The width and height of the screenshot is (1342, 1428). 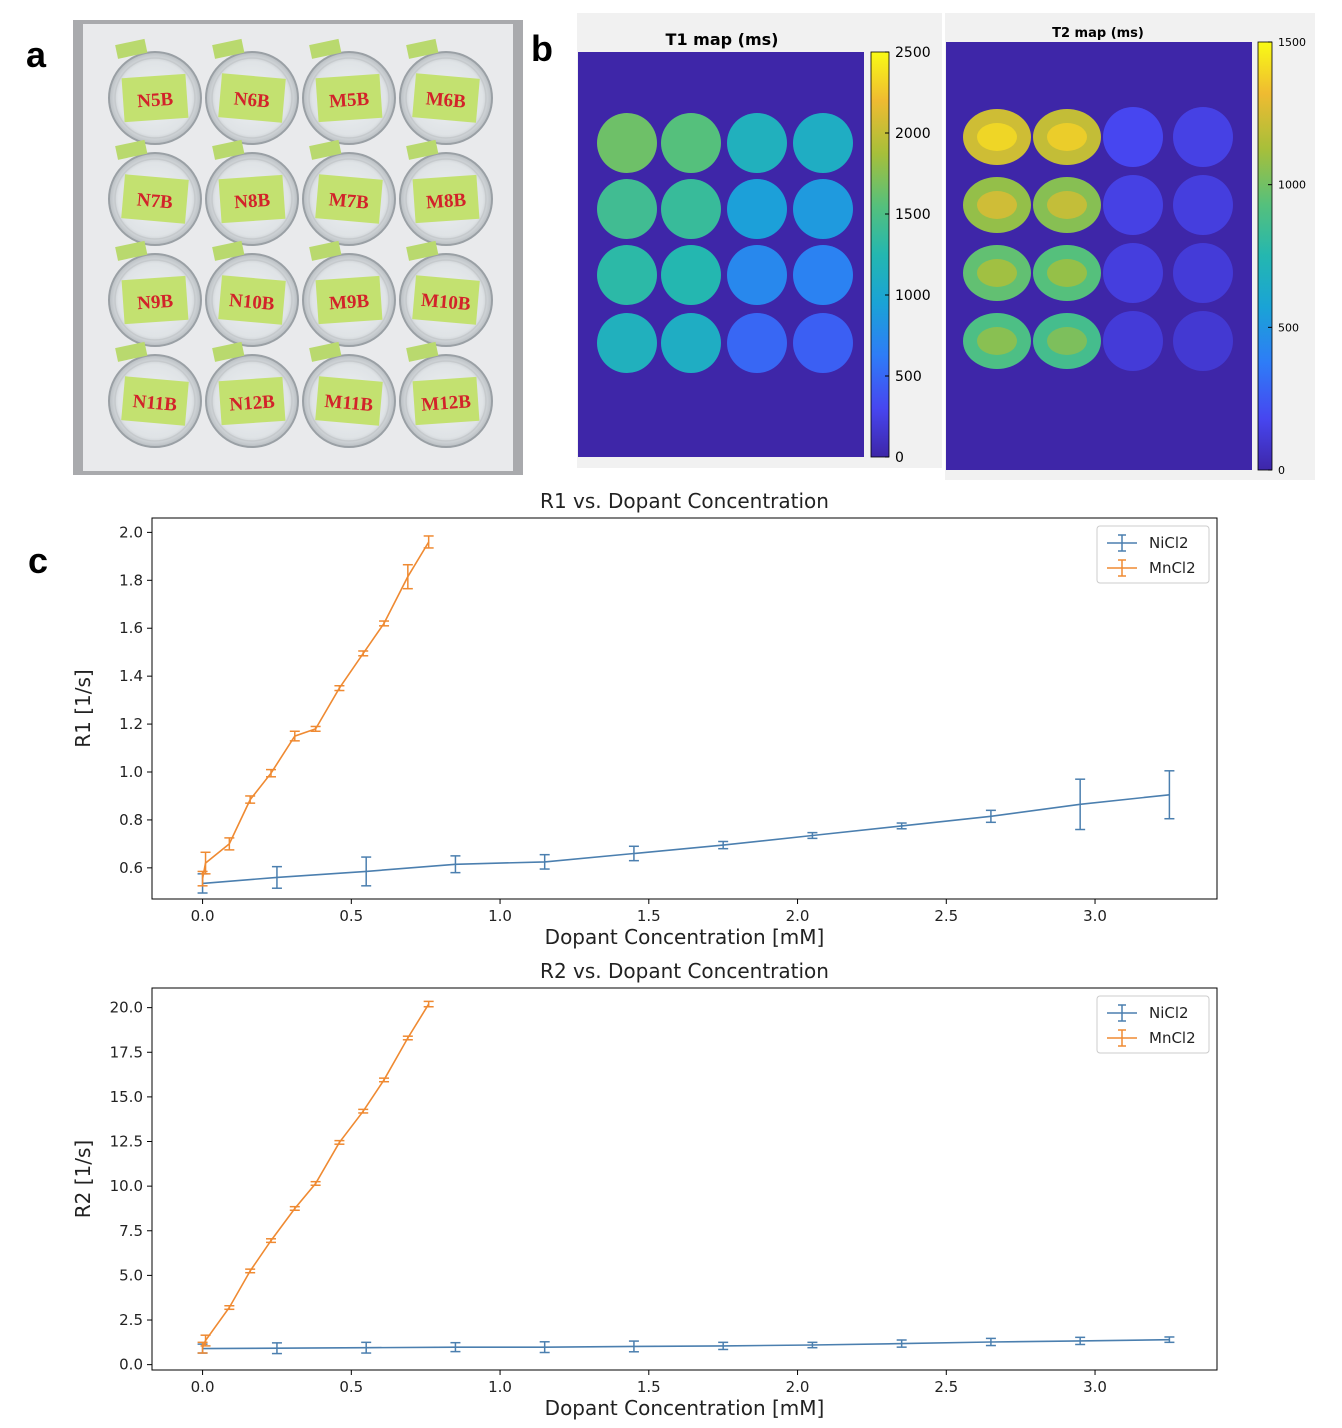 I want to click on y-axis-label: R2 [1/s], so click(x=83, y=1179).